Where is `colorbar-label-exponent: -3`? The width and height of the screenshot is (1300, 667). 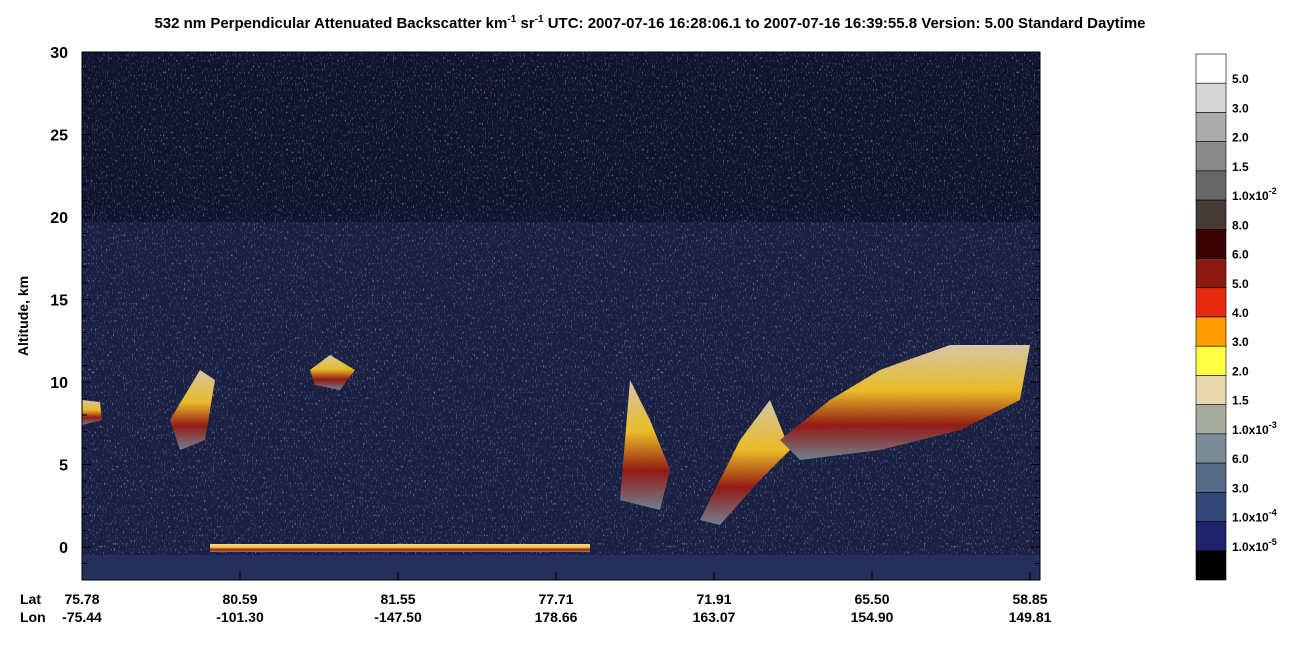 colorbar-label-exponent: -3 is located at coordinates (1273, 425).